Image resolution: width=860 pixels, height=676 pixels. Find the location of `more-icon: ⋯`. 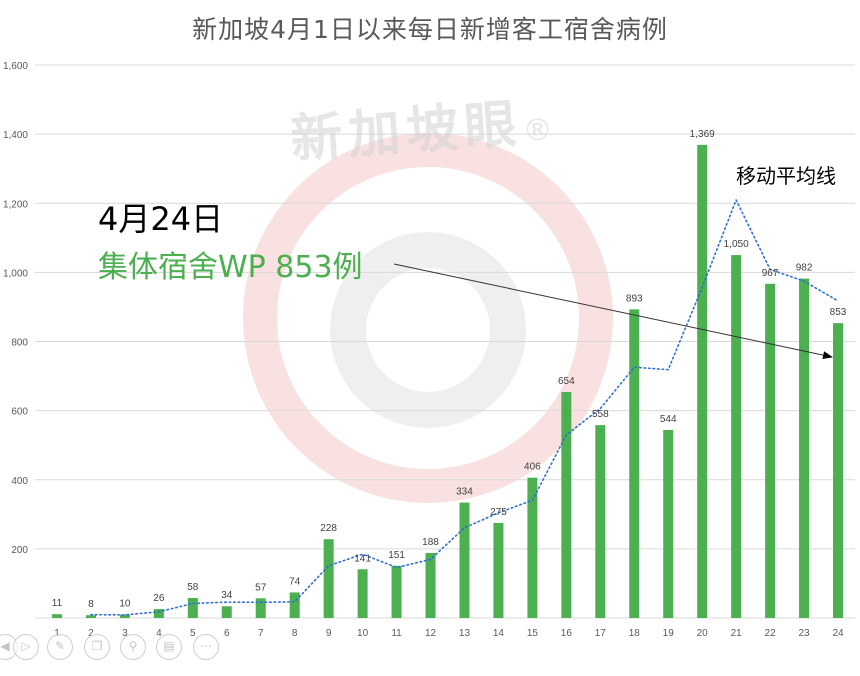

more-icon: ⋯ is located at coordinates (206, 647).